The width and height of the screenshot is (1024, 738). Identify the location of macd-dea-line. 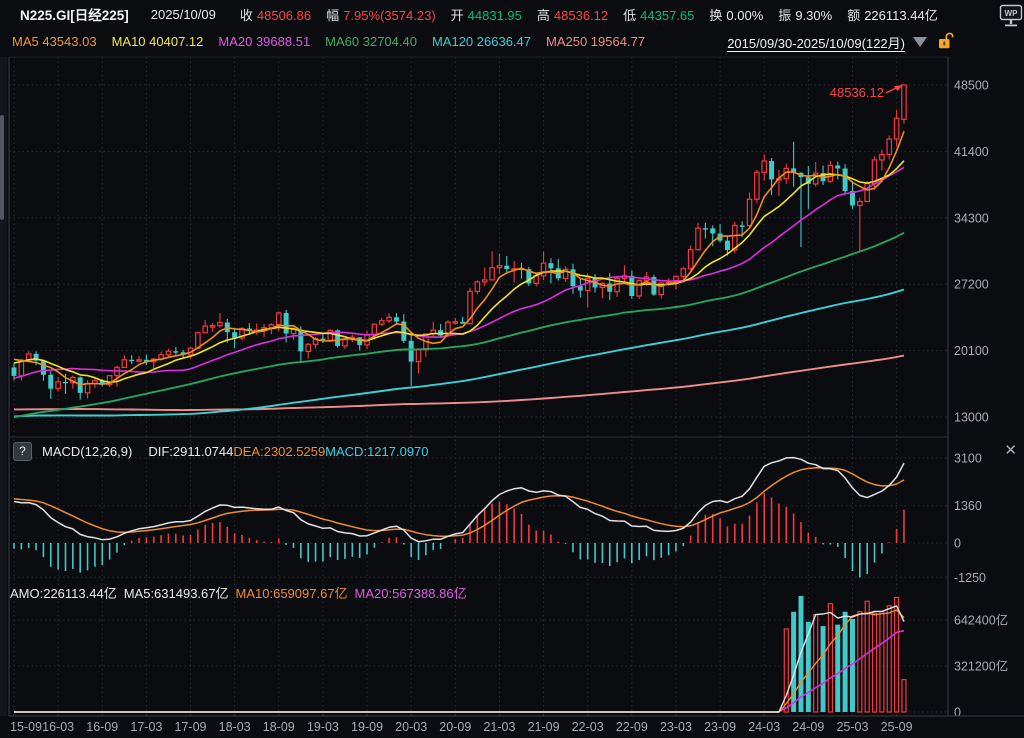
(459, 502).